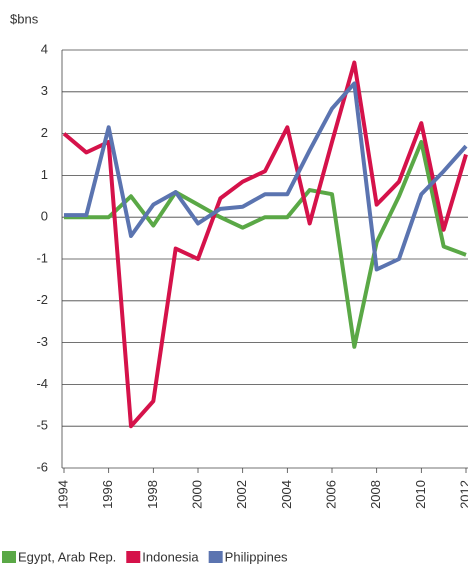 This screenshot has height=565, width=468. What do you see at coordinates (67, 556) in the screenshot?
I see `legend-label: Egypt, Arab Rep.` at bounding box center [67, 556].